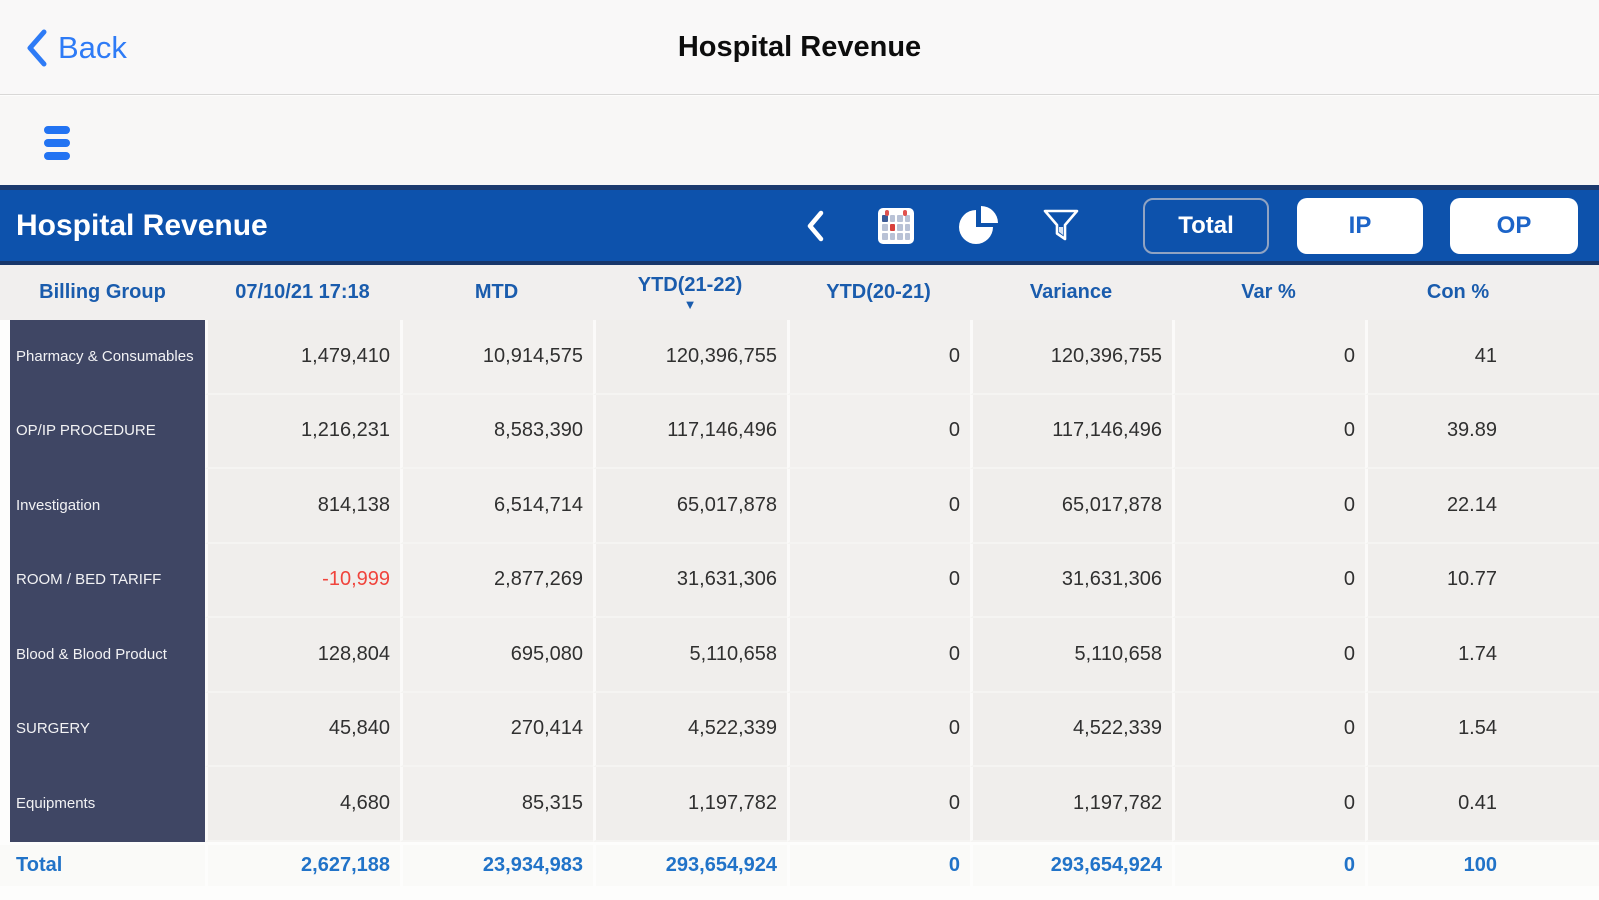 This screenshot has height=900, width=1599. Describe the element at coordinates (92, 47) in the screenshot. I see `back-button-label: Back` at that location.